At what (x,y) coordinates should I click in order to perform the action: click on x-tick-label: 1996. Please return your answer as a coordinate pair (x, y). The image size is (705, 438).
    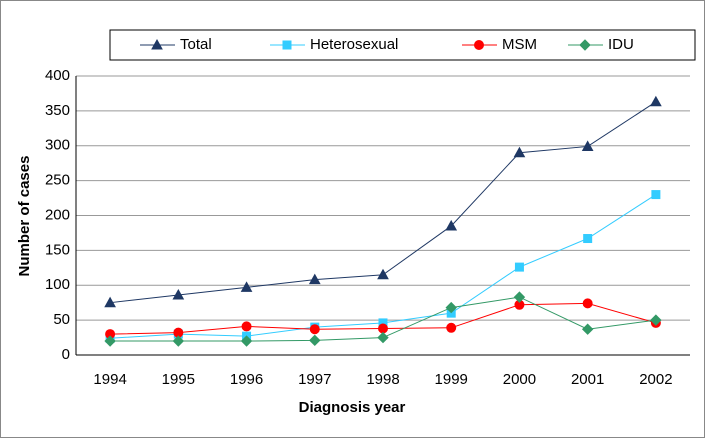
    Looking at the image, I should click on (246, 379).